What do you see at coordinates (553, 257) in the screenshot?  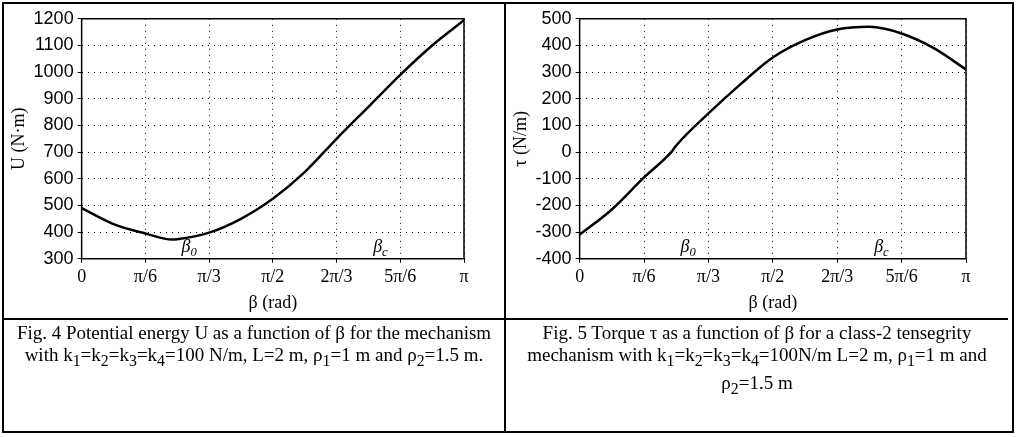 I see `y-tick-label: -400` at bounding box center [553, 257].